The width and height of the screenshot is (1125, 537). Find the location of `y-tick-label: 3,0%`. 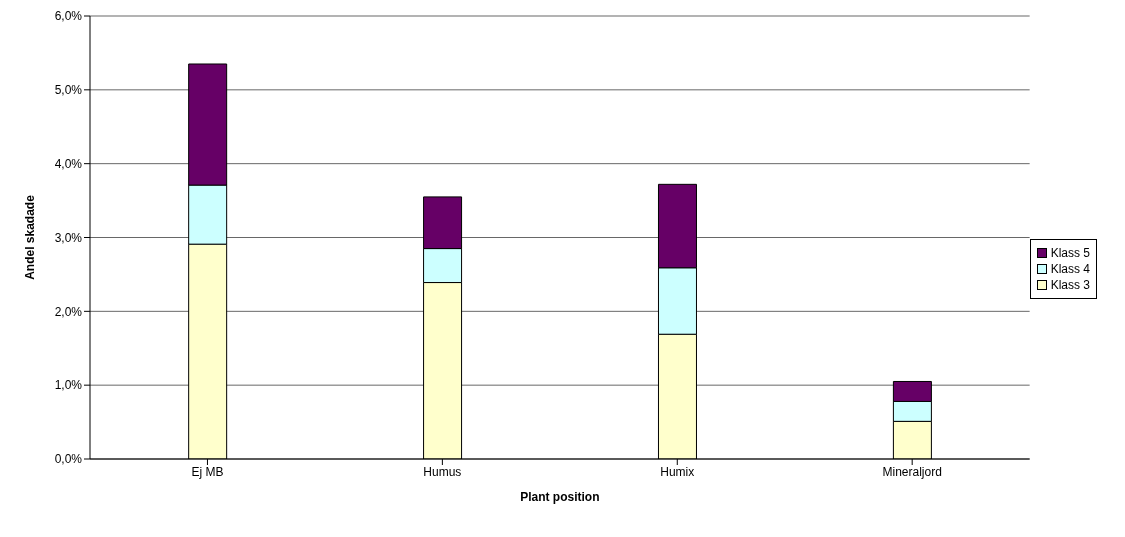

y-tick-label: 3,0% is located at coordinates (68, 237).